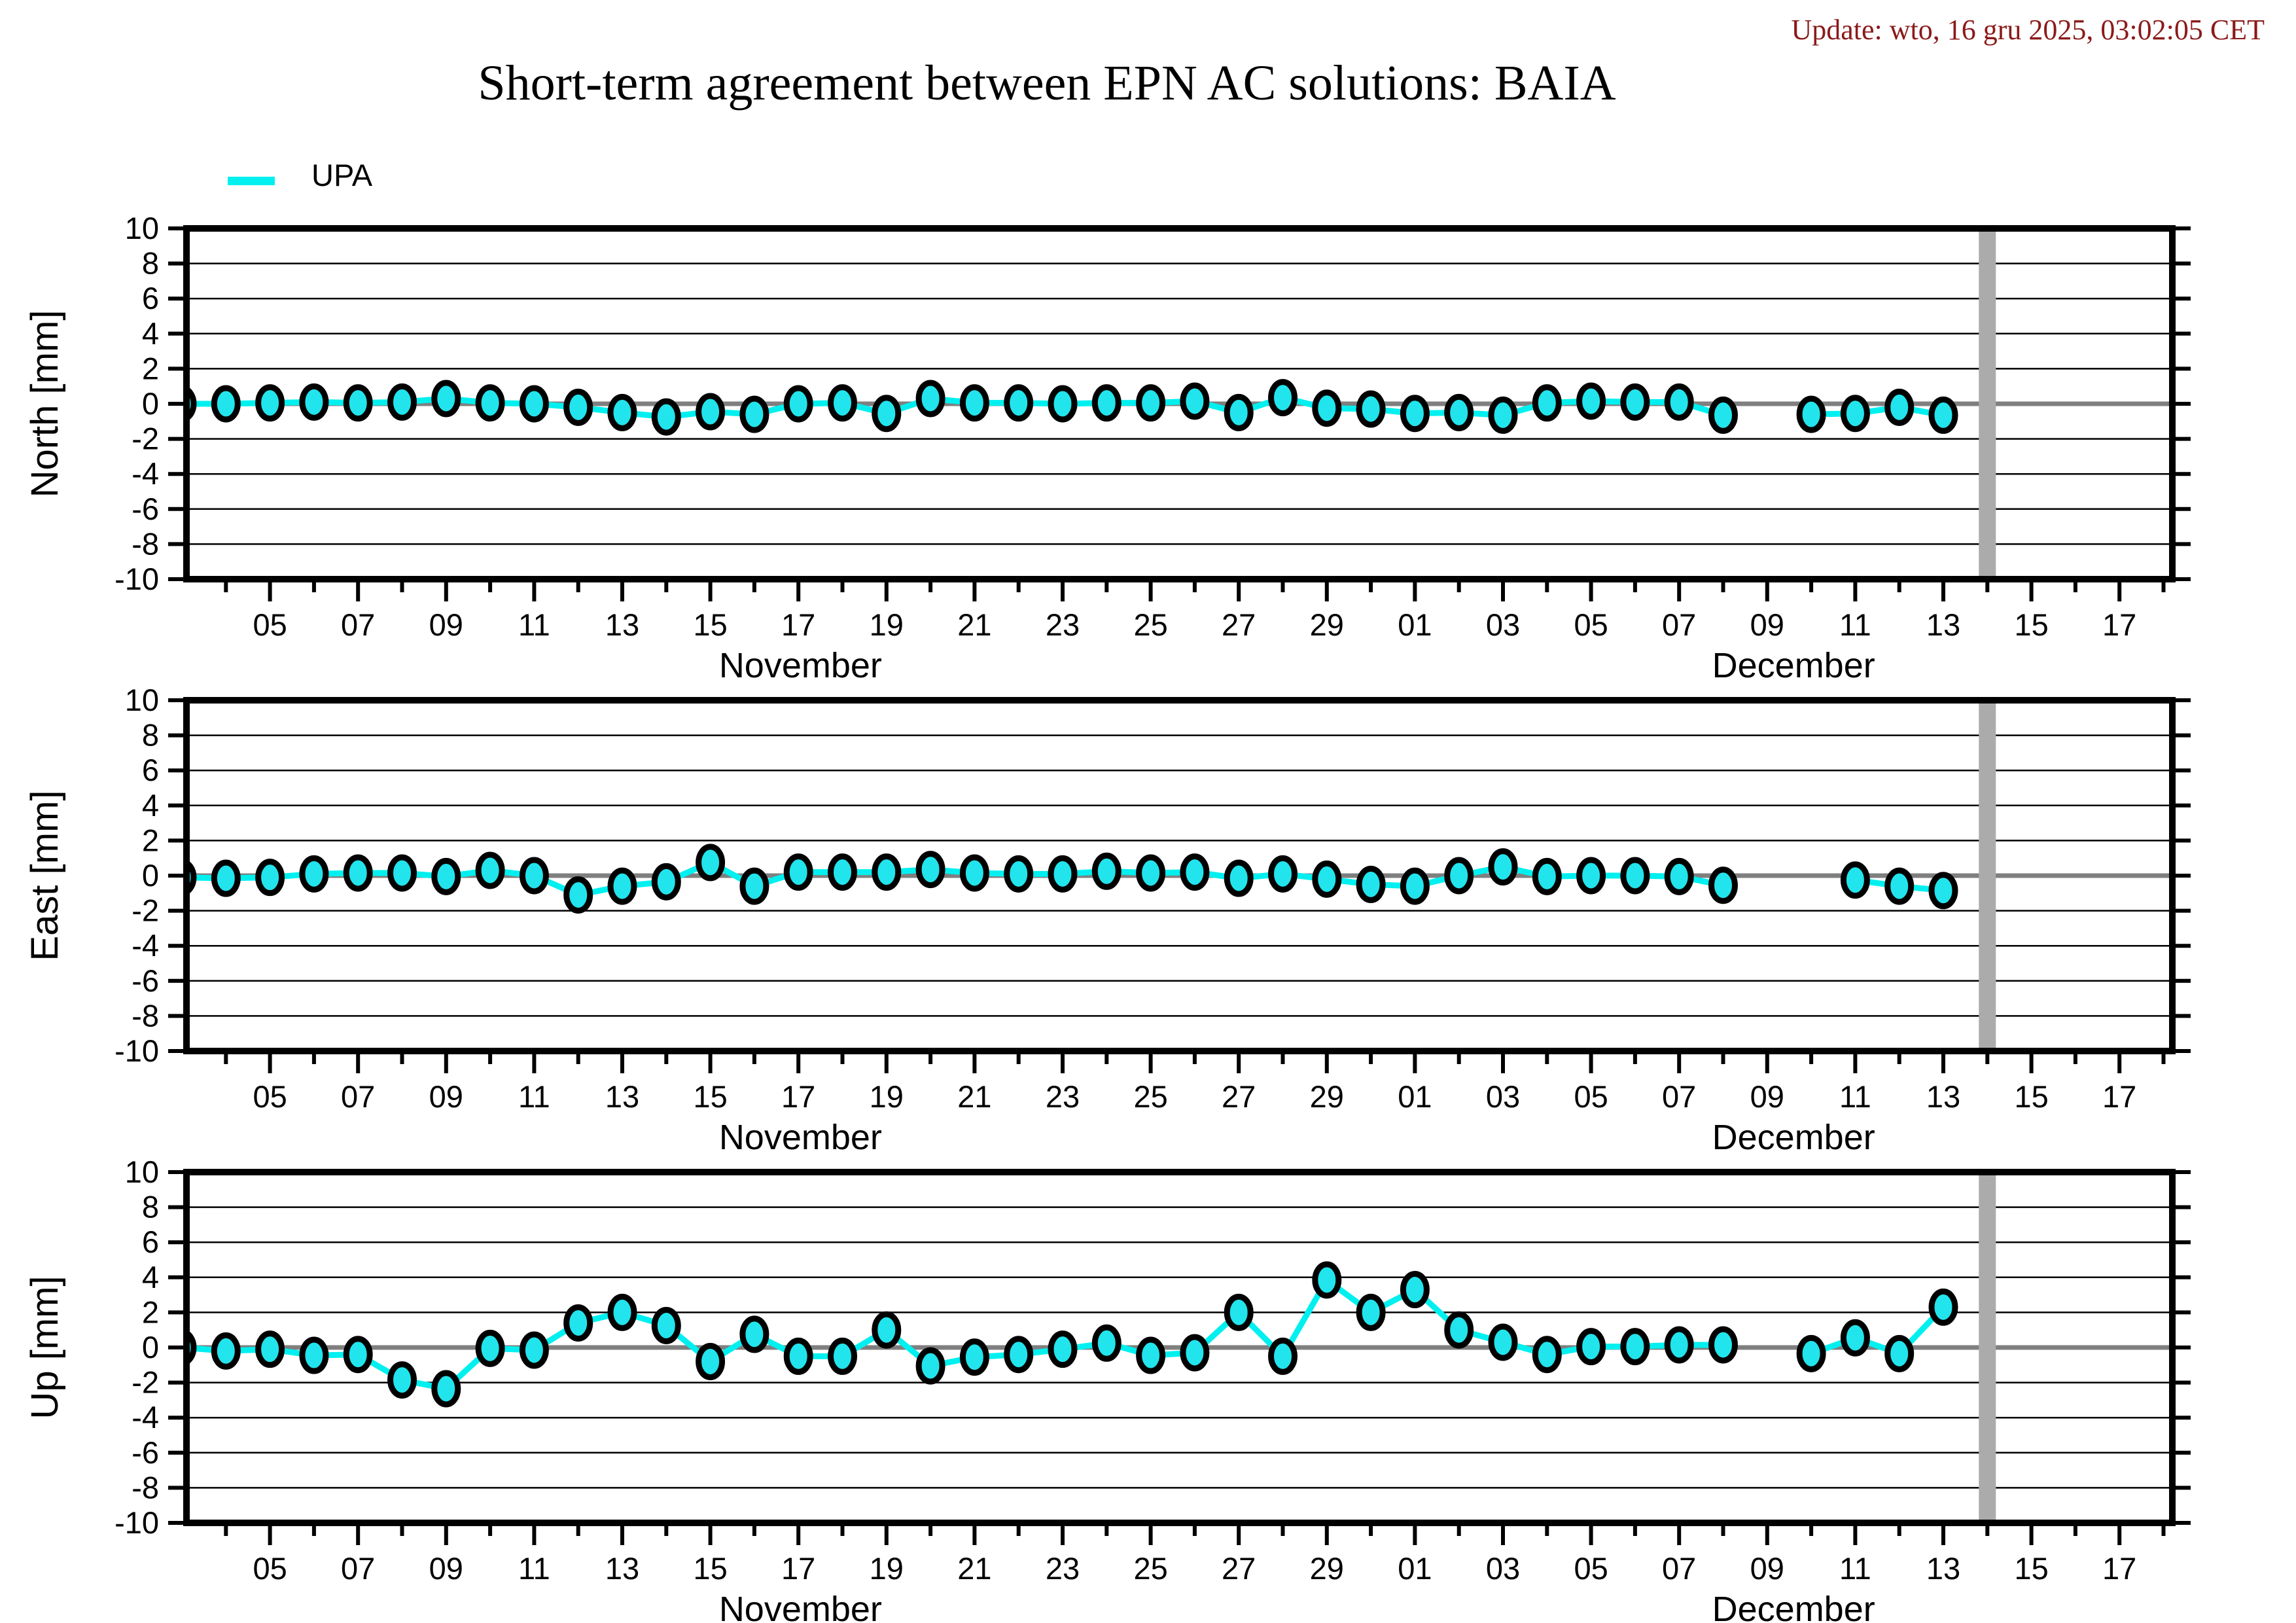  What do you see at coordinates (800, 1137) in the screenshot?
I see `month-label: November` at bounding box center [800, 1137].